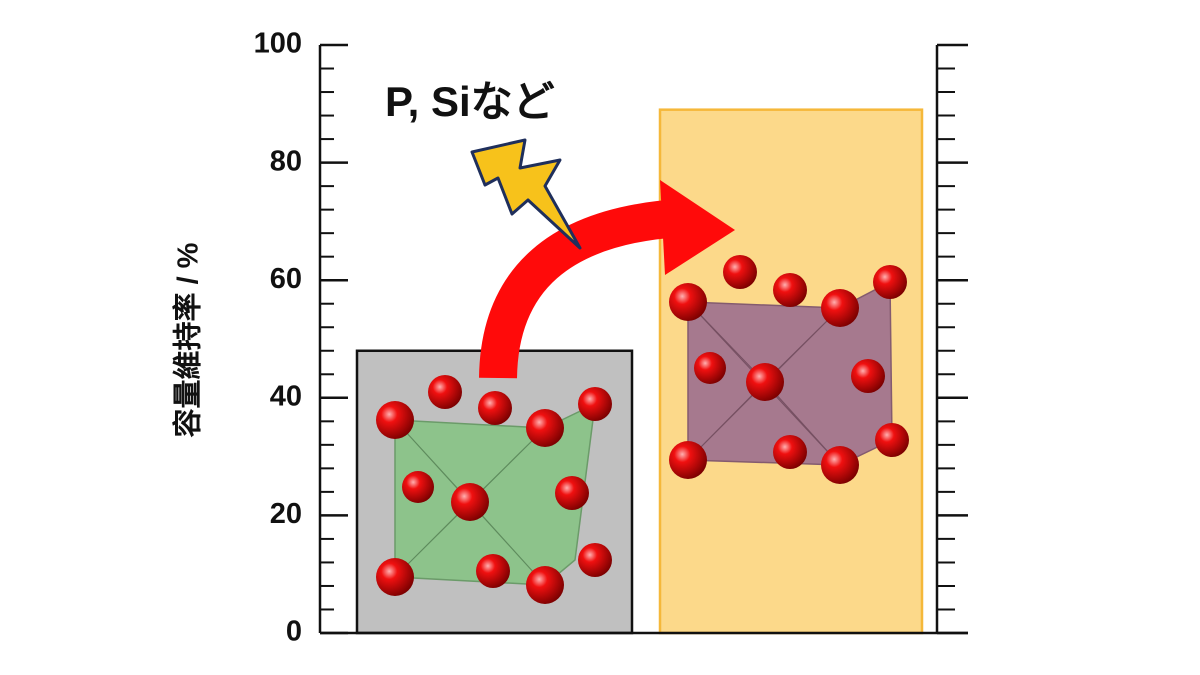 This screenshot has height=675, width=1200. I want to click on y-tick-label: 20, so click(286, 514).